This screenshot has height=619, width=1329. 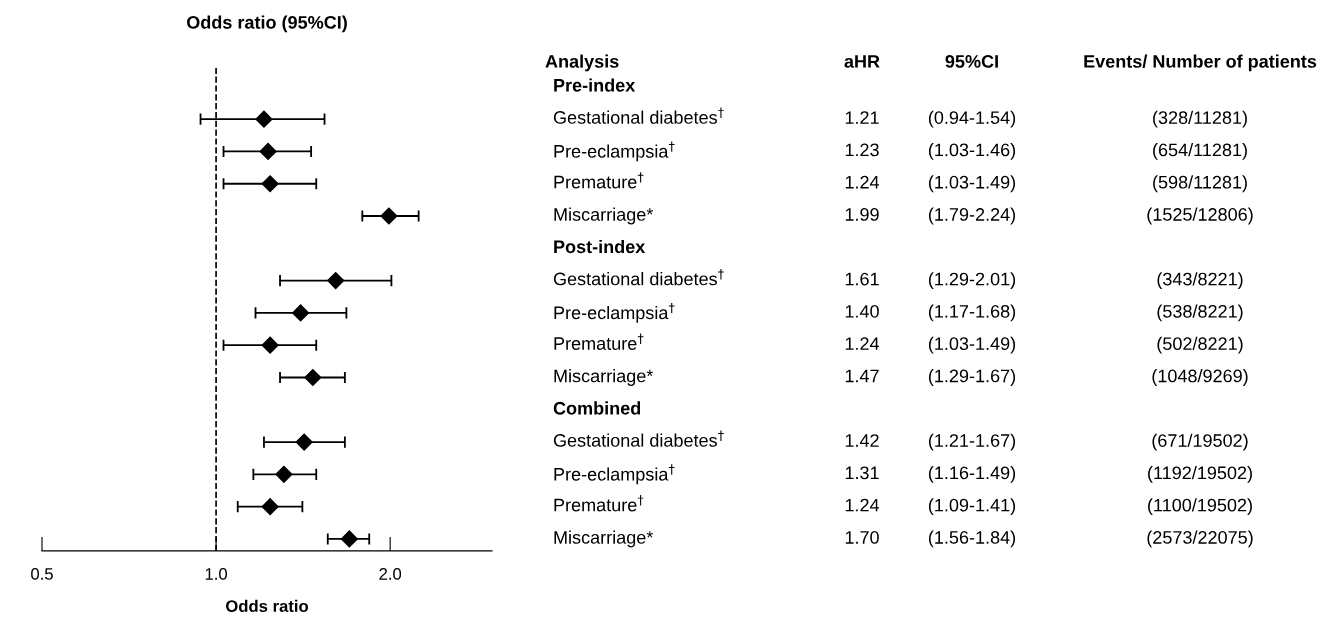 What do you see at coordinates (216, 574) in the screenshot?
I see `x-tick-label: 1.0` at bounding box center [216, 574].